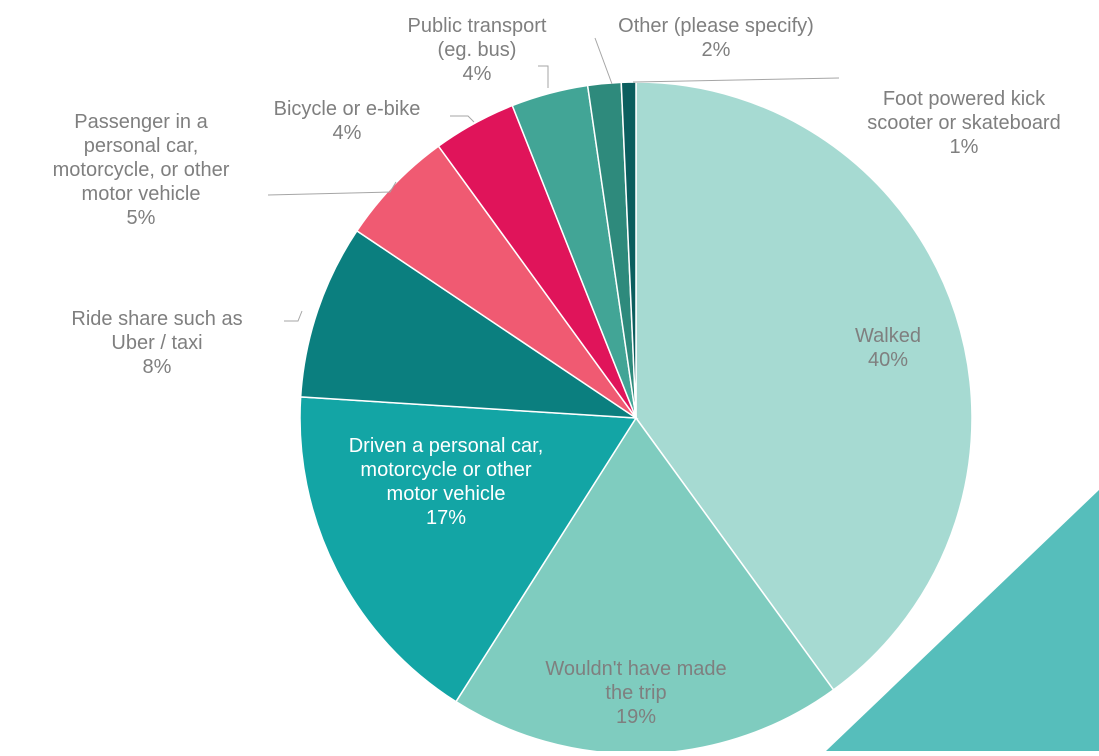 The height and width of the screenshot is (756, 1099). What do you see at coordinates (964, 99) in the screenshot?
I see `slice-category-label: Foot powered kick` at bounding box center [964, 99].